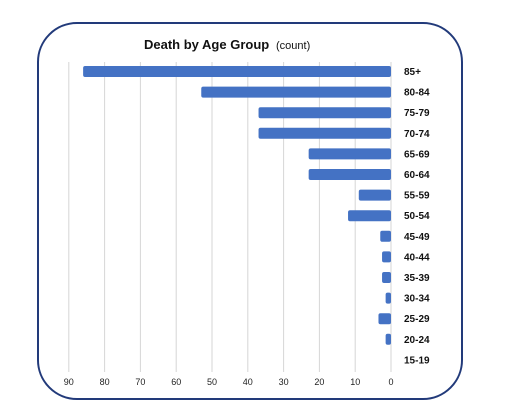  I want to click on x-tick-label: 50, so click(212, 382).